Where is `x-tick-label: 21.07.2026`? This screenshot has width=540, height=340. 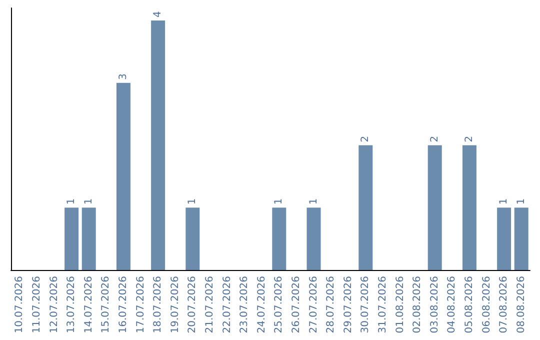
x-tick-label: 21.07.2026 is located at coordinates (210, 305).